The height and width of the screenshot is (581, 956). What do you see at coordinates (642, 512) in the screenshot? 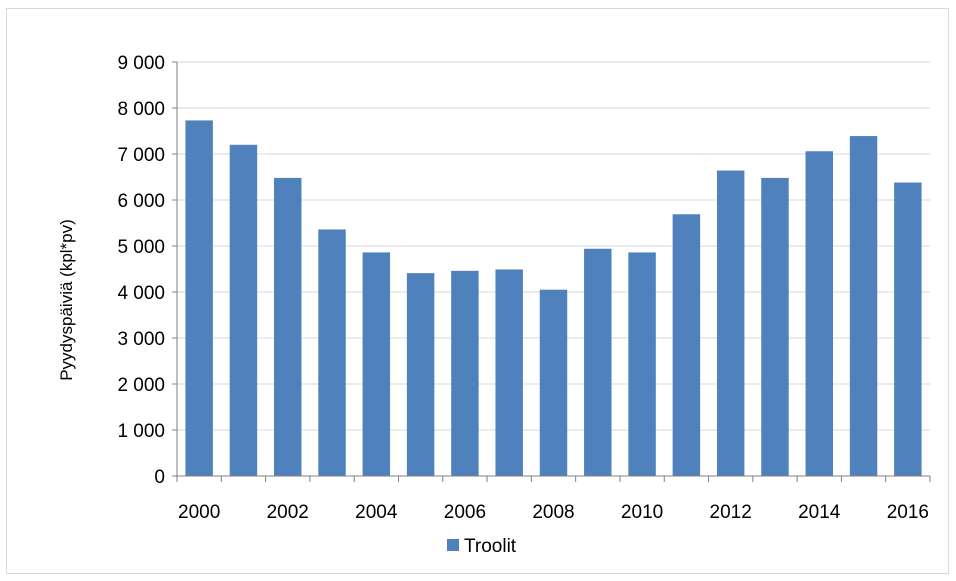
I see `x-tick-label: 2010` at bounding box center [642, 512].